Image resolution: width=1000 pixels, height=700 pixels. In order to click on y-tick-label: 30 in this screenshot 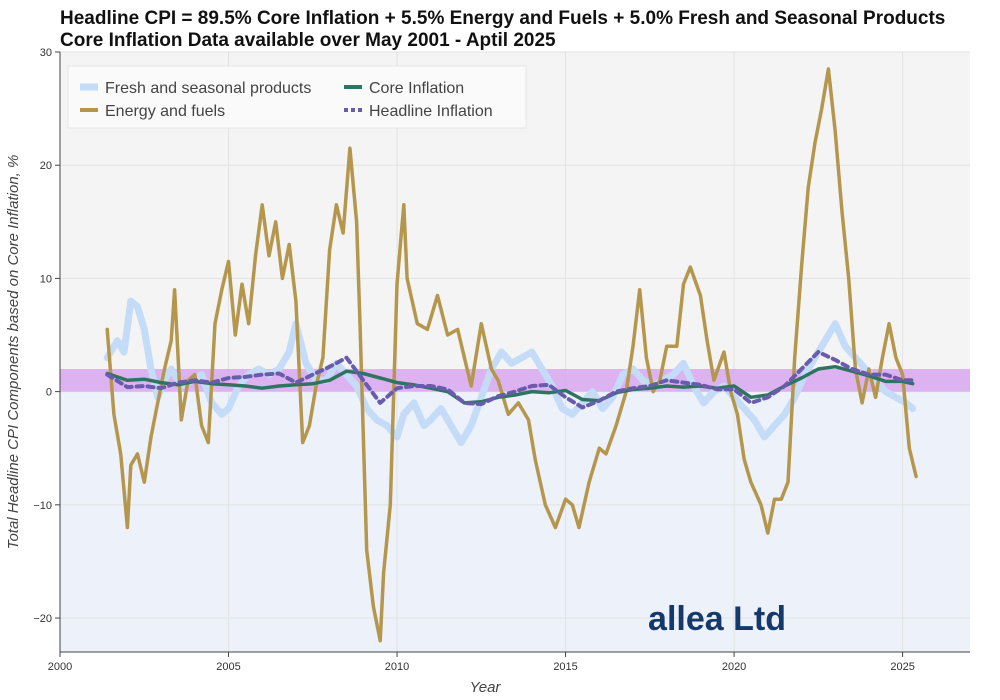, I will do `click(46, 53)`.